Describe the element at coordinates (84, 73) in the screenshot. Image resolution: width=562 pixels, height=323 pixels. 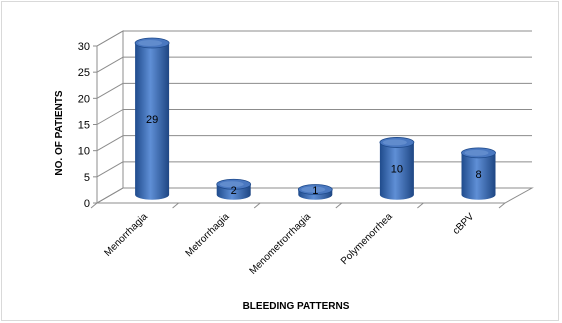
I see `y-tick-label: 25` at that location.